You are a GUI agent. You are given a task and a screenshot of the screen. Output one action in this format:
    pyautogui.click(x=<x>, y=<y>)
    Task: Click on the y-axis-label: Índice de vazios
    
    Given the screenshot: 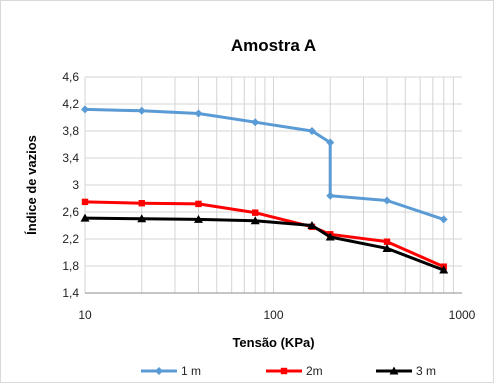 What is the action you would take?
    pyautogui.click(x=31, y=185)
    